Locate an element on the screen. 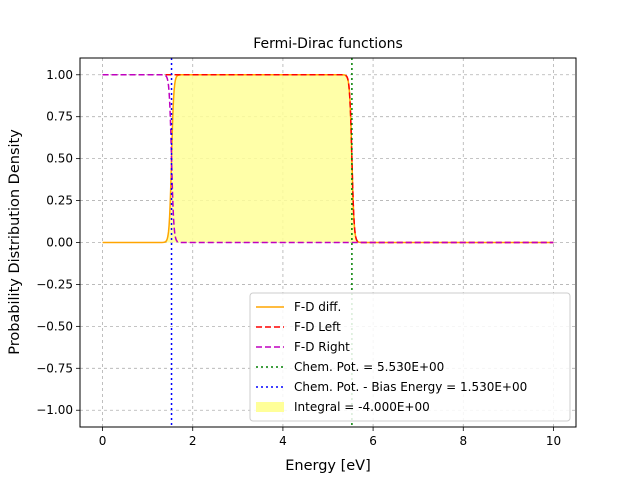 This screenshot has height=480, width=640. y-tick-label: 0.75 is located at coordinates (59, 117).